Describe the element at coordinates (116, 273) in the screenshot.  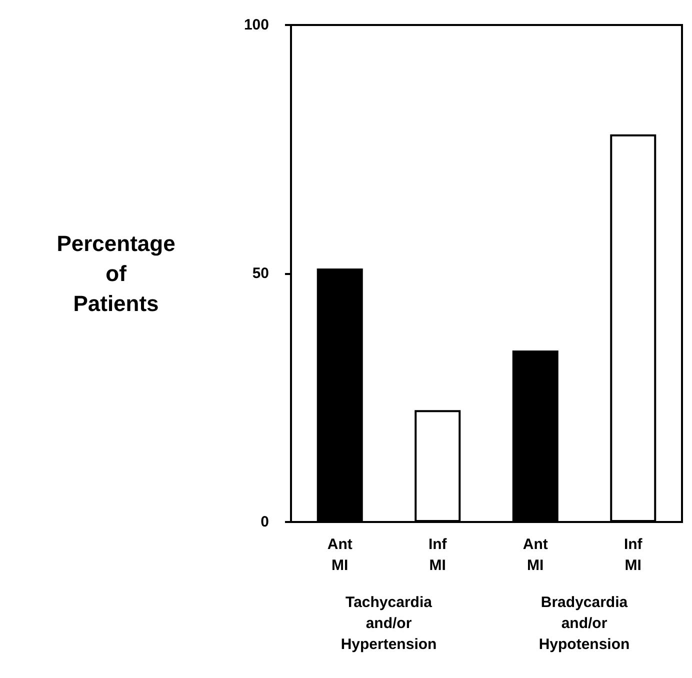
I see `y-axis-title: Percentage of Patients` at that location.